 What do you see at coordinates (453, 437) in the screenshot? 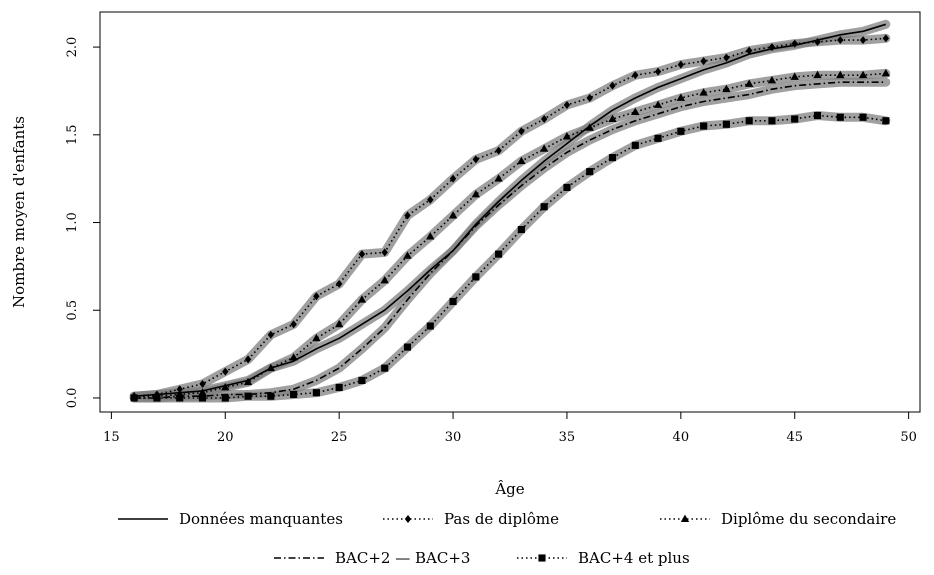
I see `x-tick-label: 30` at bounding box center [453, 437].